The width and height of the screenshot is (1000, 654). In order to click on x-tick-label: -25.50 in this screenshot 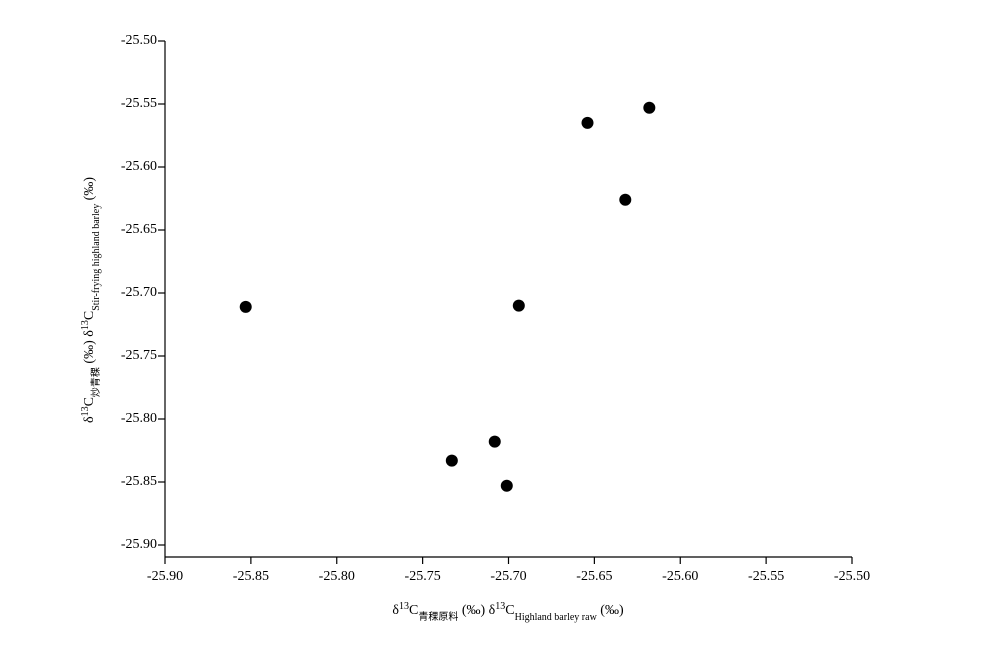, I will do `click(852, 576)`.